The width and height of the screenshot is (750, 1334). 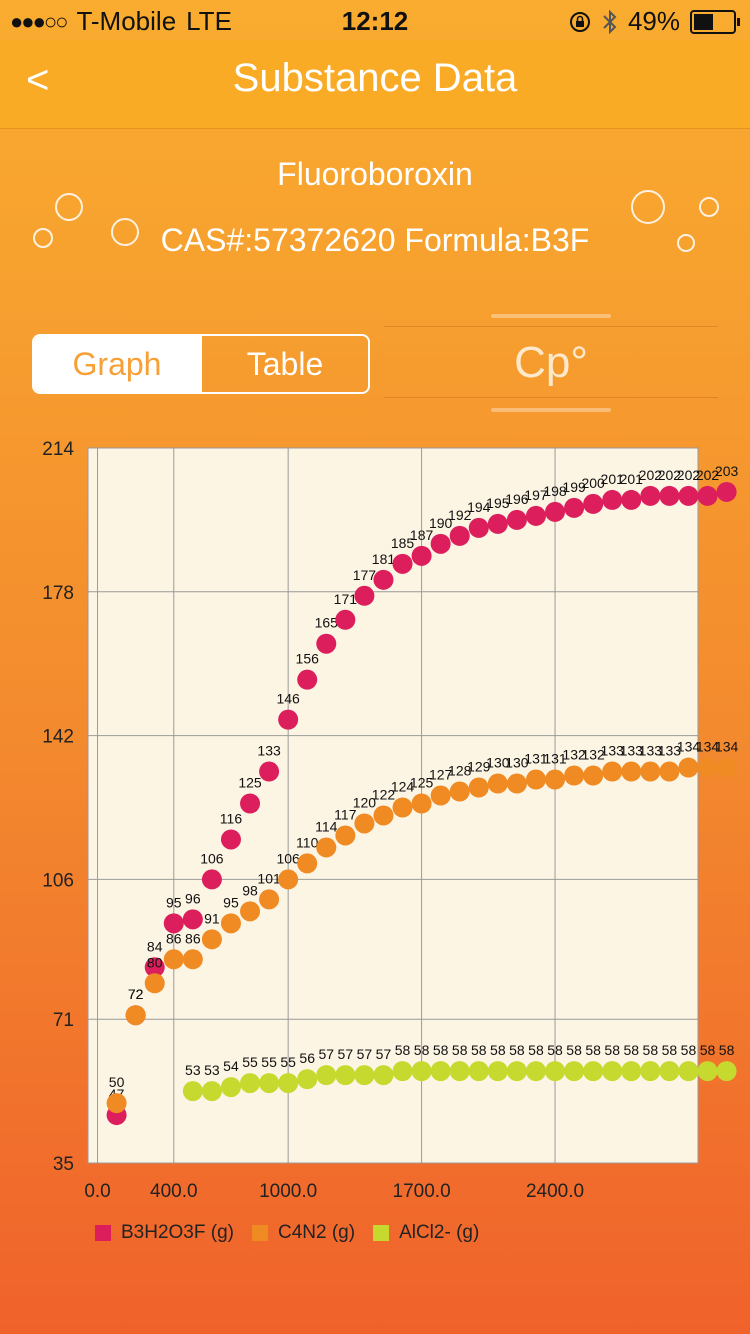 What do you see at coordinates (536, 495) in the screenshot?
I see `data-label: 197` at bounding box center [536, 495].